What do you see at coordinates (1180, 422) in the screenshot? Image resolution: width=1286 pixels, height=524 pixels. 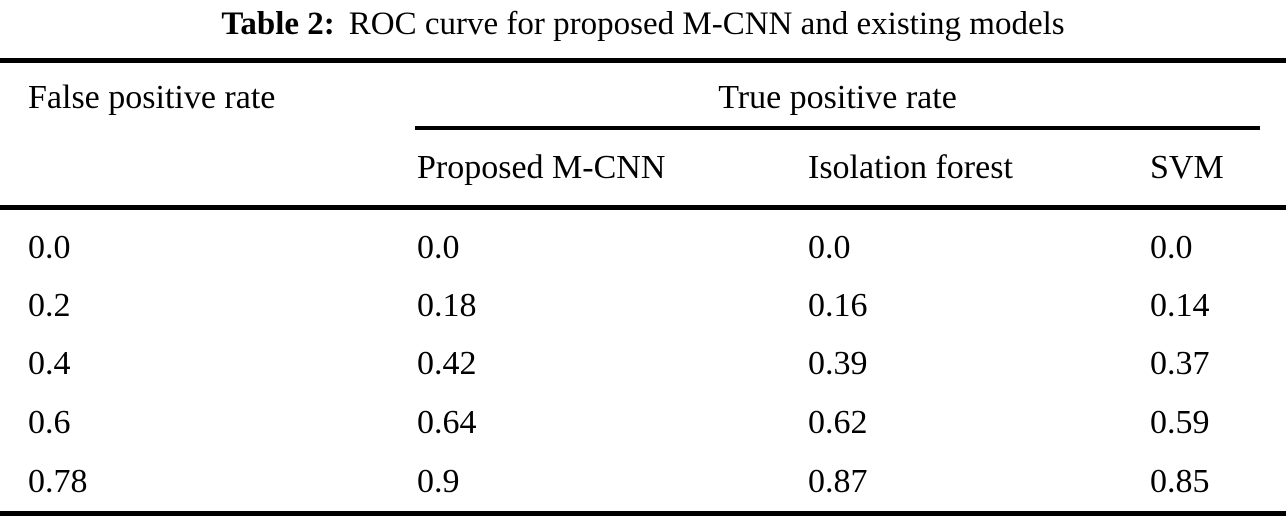 I see `cell-svm: 0.59` at bounding box center [1180, 422].